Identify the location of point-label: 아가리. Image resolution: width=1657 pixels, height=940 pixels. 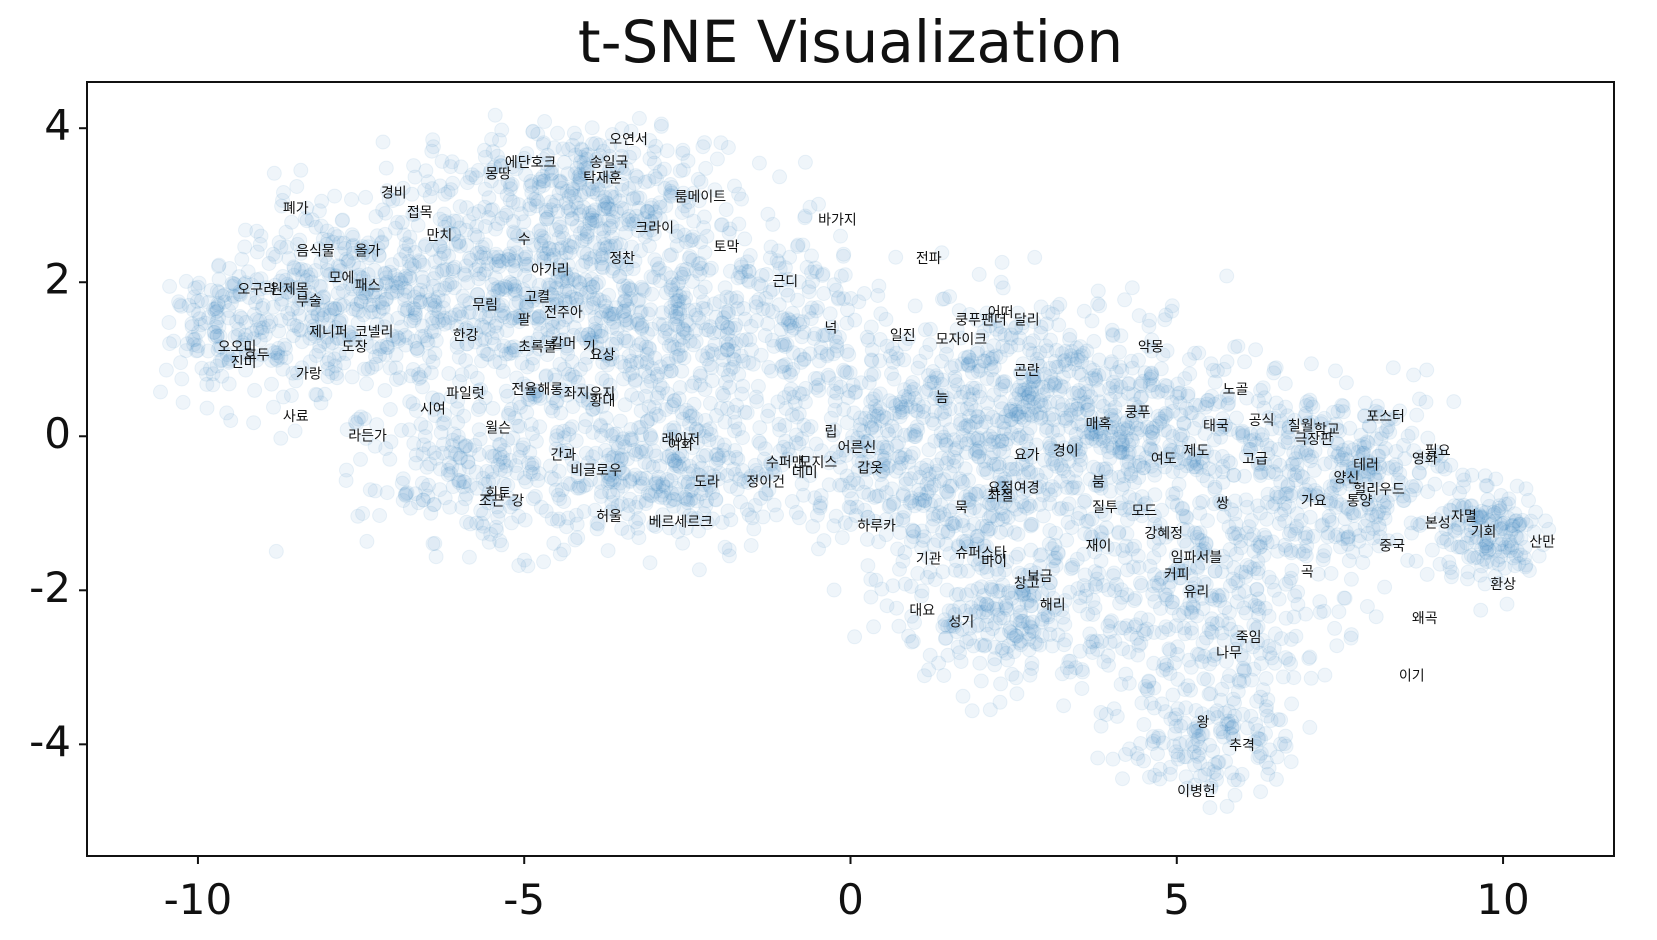
(550, 271).